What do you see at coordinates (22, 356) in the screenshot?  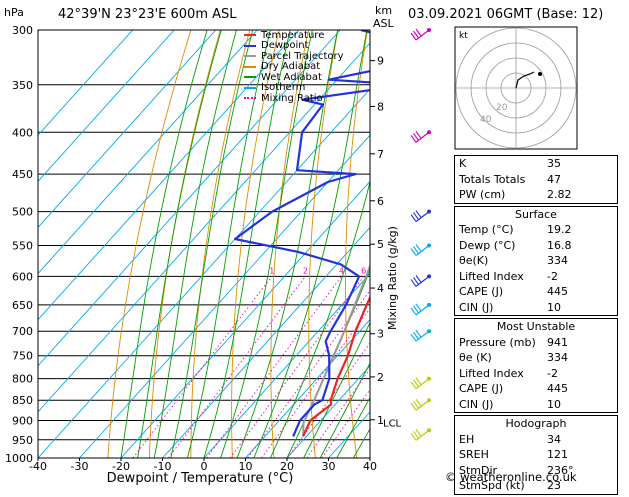 I see `pressure-tick-label: 750` at bounding box center [22, 356].